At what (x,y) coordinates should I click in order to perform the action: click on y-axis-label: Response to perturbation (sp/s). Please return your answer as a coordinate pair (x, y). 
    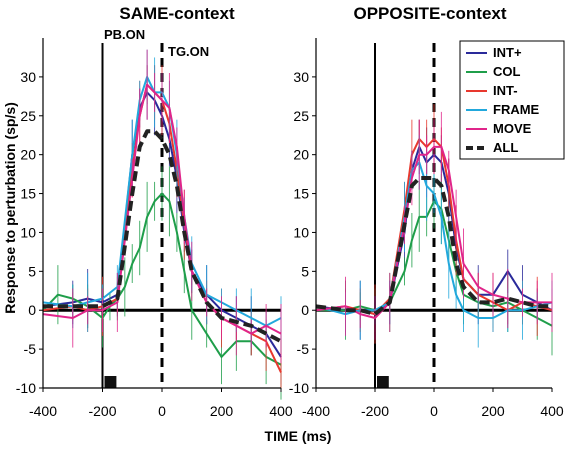
    Looking at the image, I should click on (10, 208).